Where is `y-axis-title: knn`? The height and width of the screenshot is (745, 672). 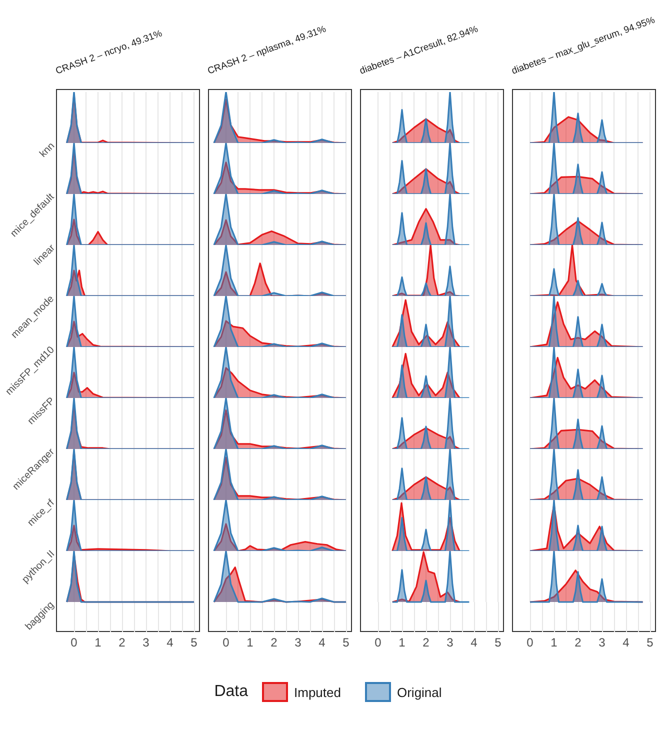 y-axis-title: knn is located at coordinates (47, 150).